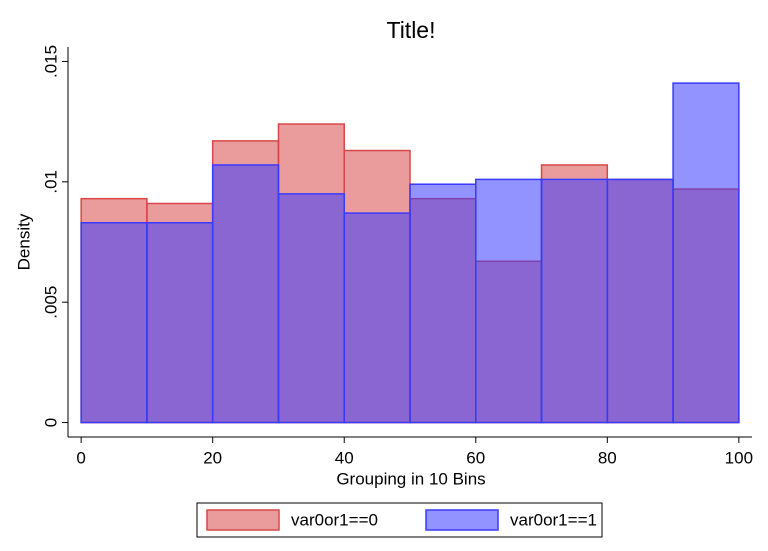 The width and height of the screenshot is (768, 551). What do you see at coordinates (23, 241) in the screenshot?
I see `y-axis-label: Density` at bounding box center [23, 241].